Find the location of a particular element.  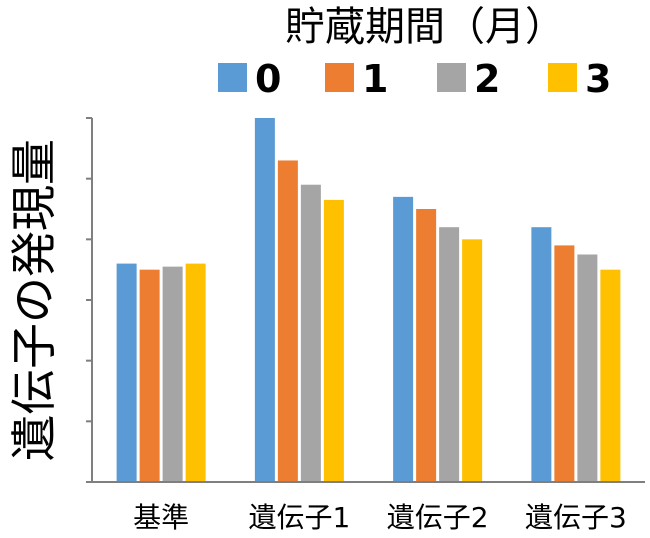

x-tick-label-3: 遺伝子2 is located at coordinates (438, 517).